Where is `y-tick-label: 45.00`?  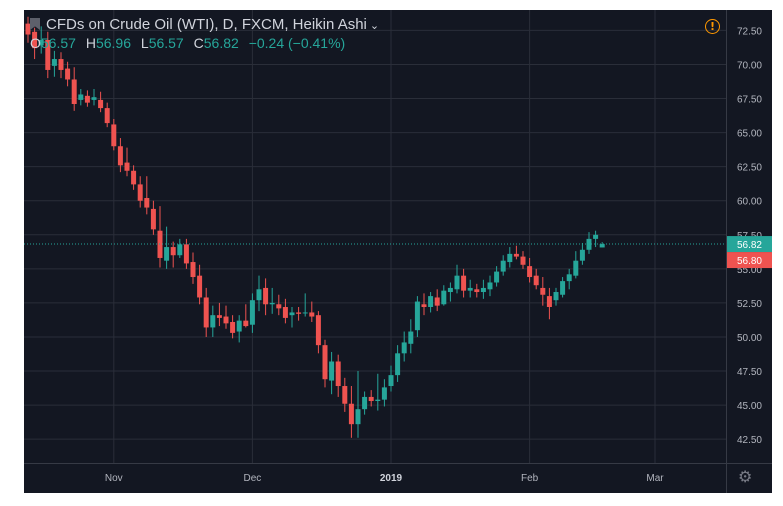 y-tick-label: 45.00 is located at coordinates (749, 406).